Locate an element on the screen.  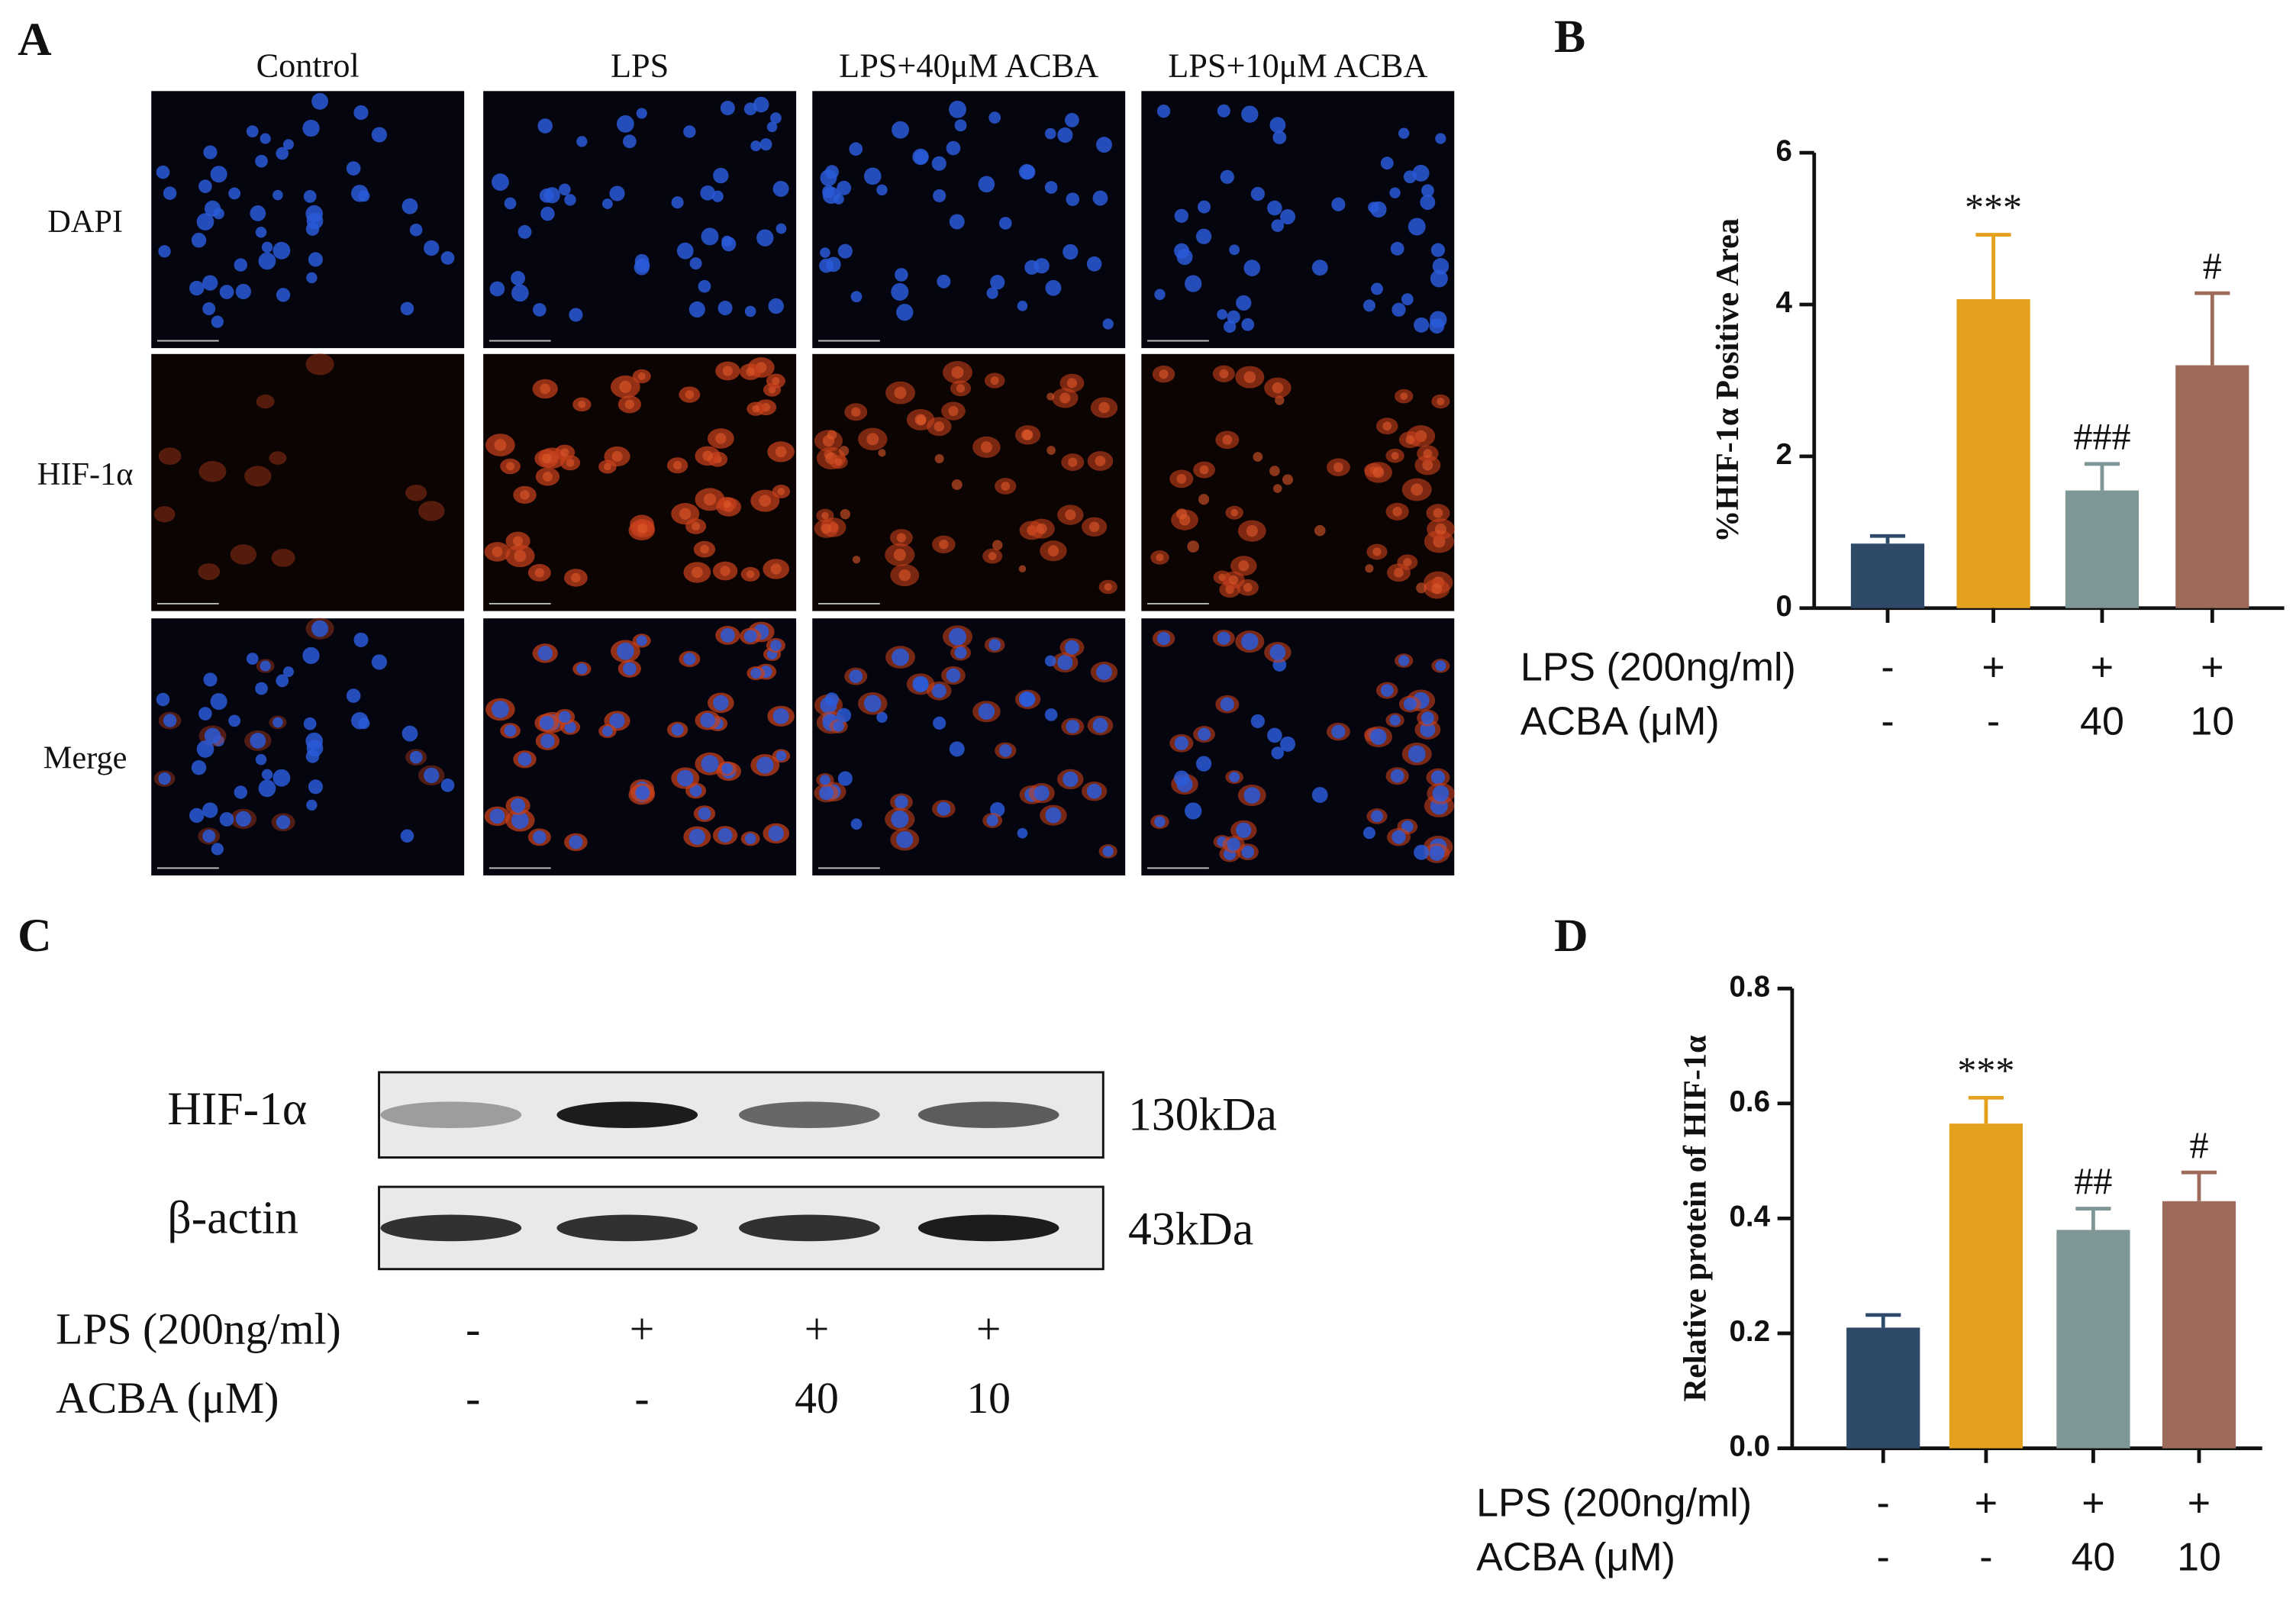
condition-label: LPS (200ng/ml) is located at coordinates (1658, 667).